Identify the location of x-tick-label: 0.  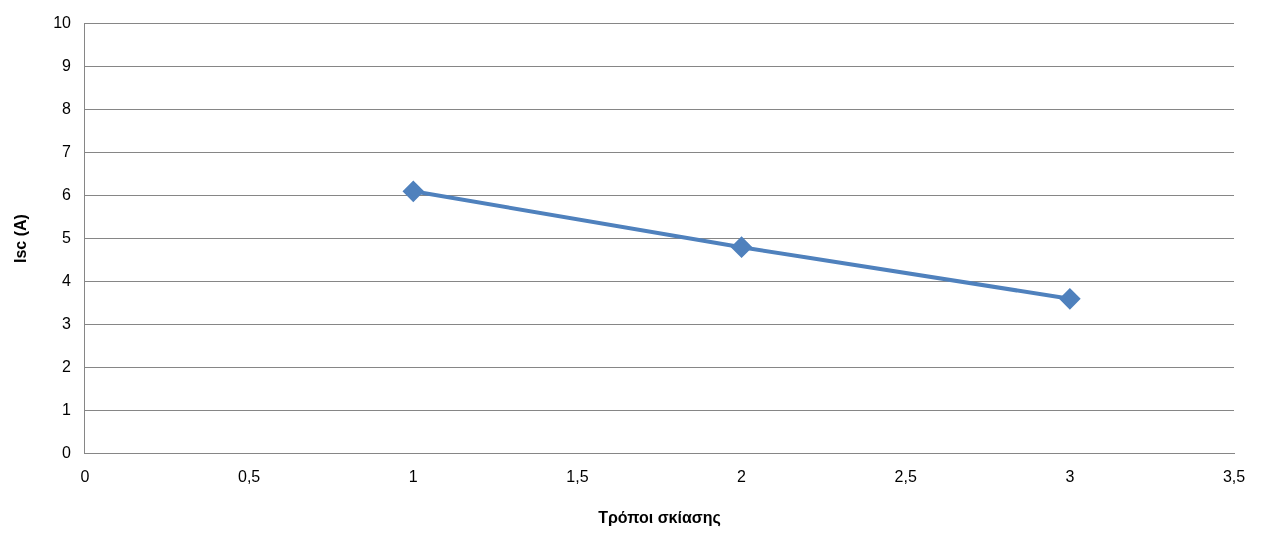
(85, 476).